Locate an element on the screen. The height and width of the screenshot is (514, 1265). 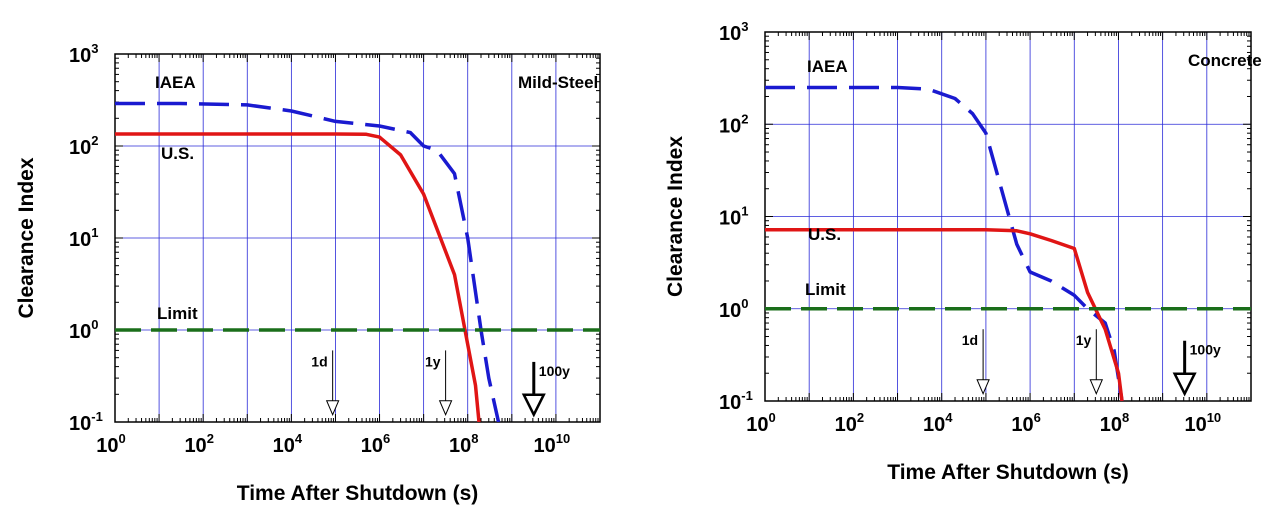
series-line-us is located at coordinates (944, 314).